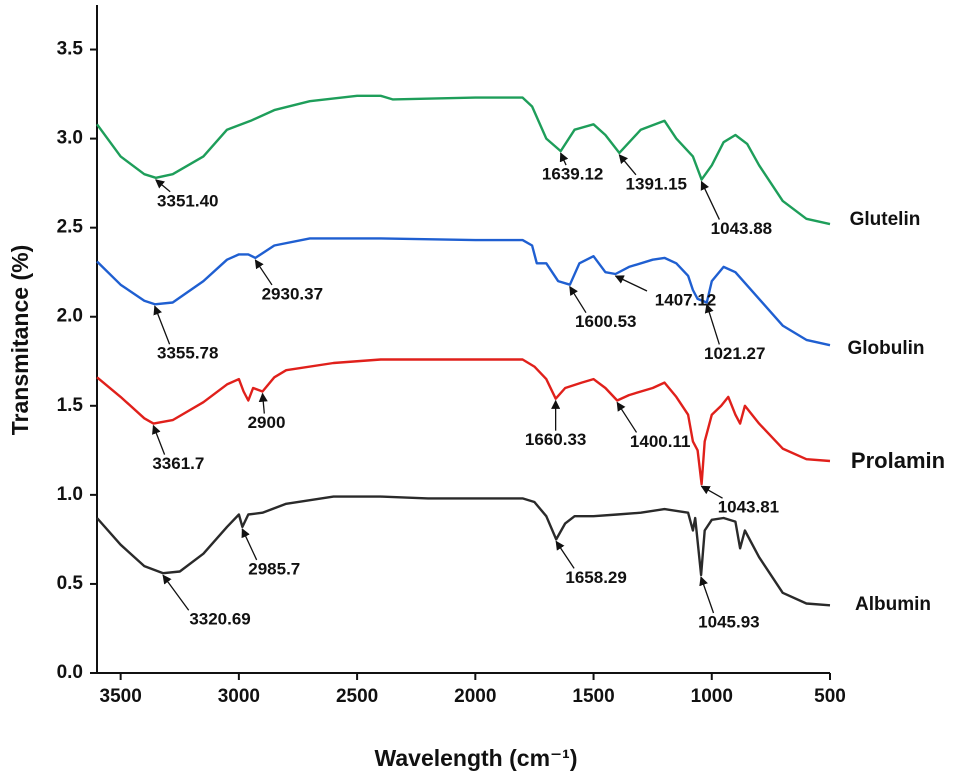 The width and height of the screenshot is (960, 781). I want to click on annotation-label: 3361.7, so click(178, 463).